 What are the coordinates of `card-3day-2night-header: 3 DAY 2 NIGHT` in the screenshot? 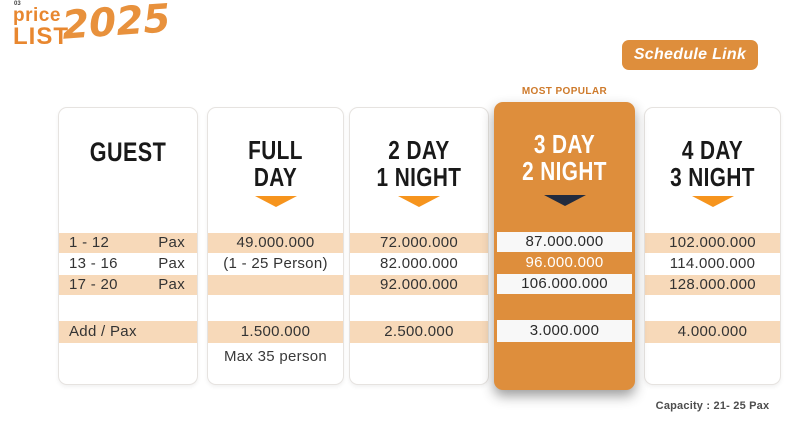 It's located at (564, 158).